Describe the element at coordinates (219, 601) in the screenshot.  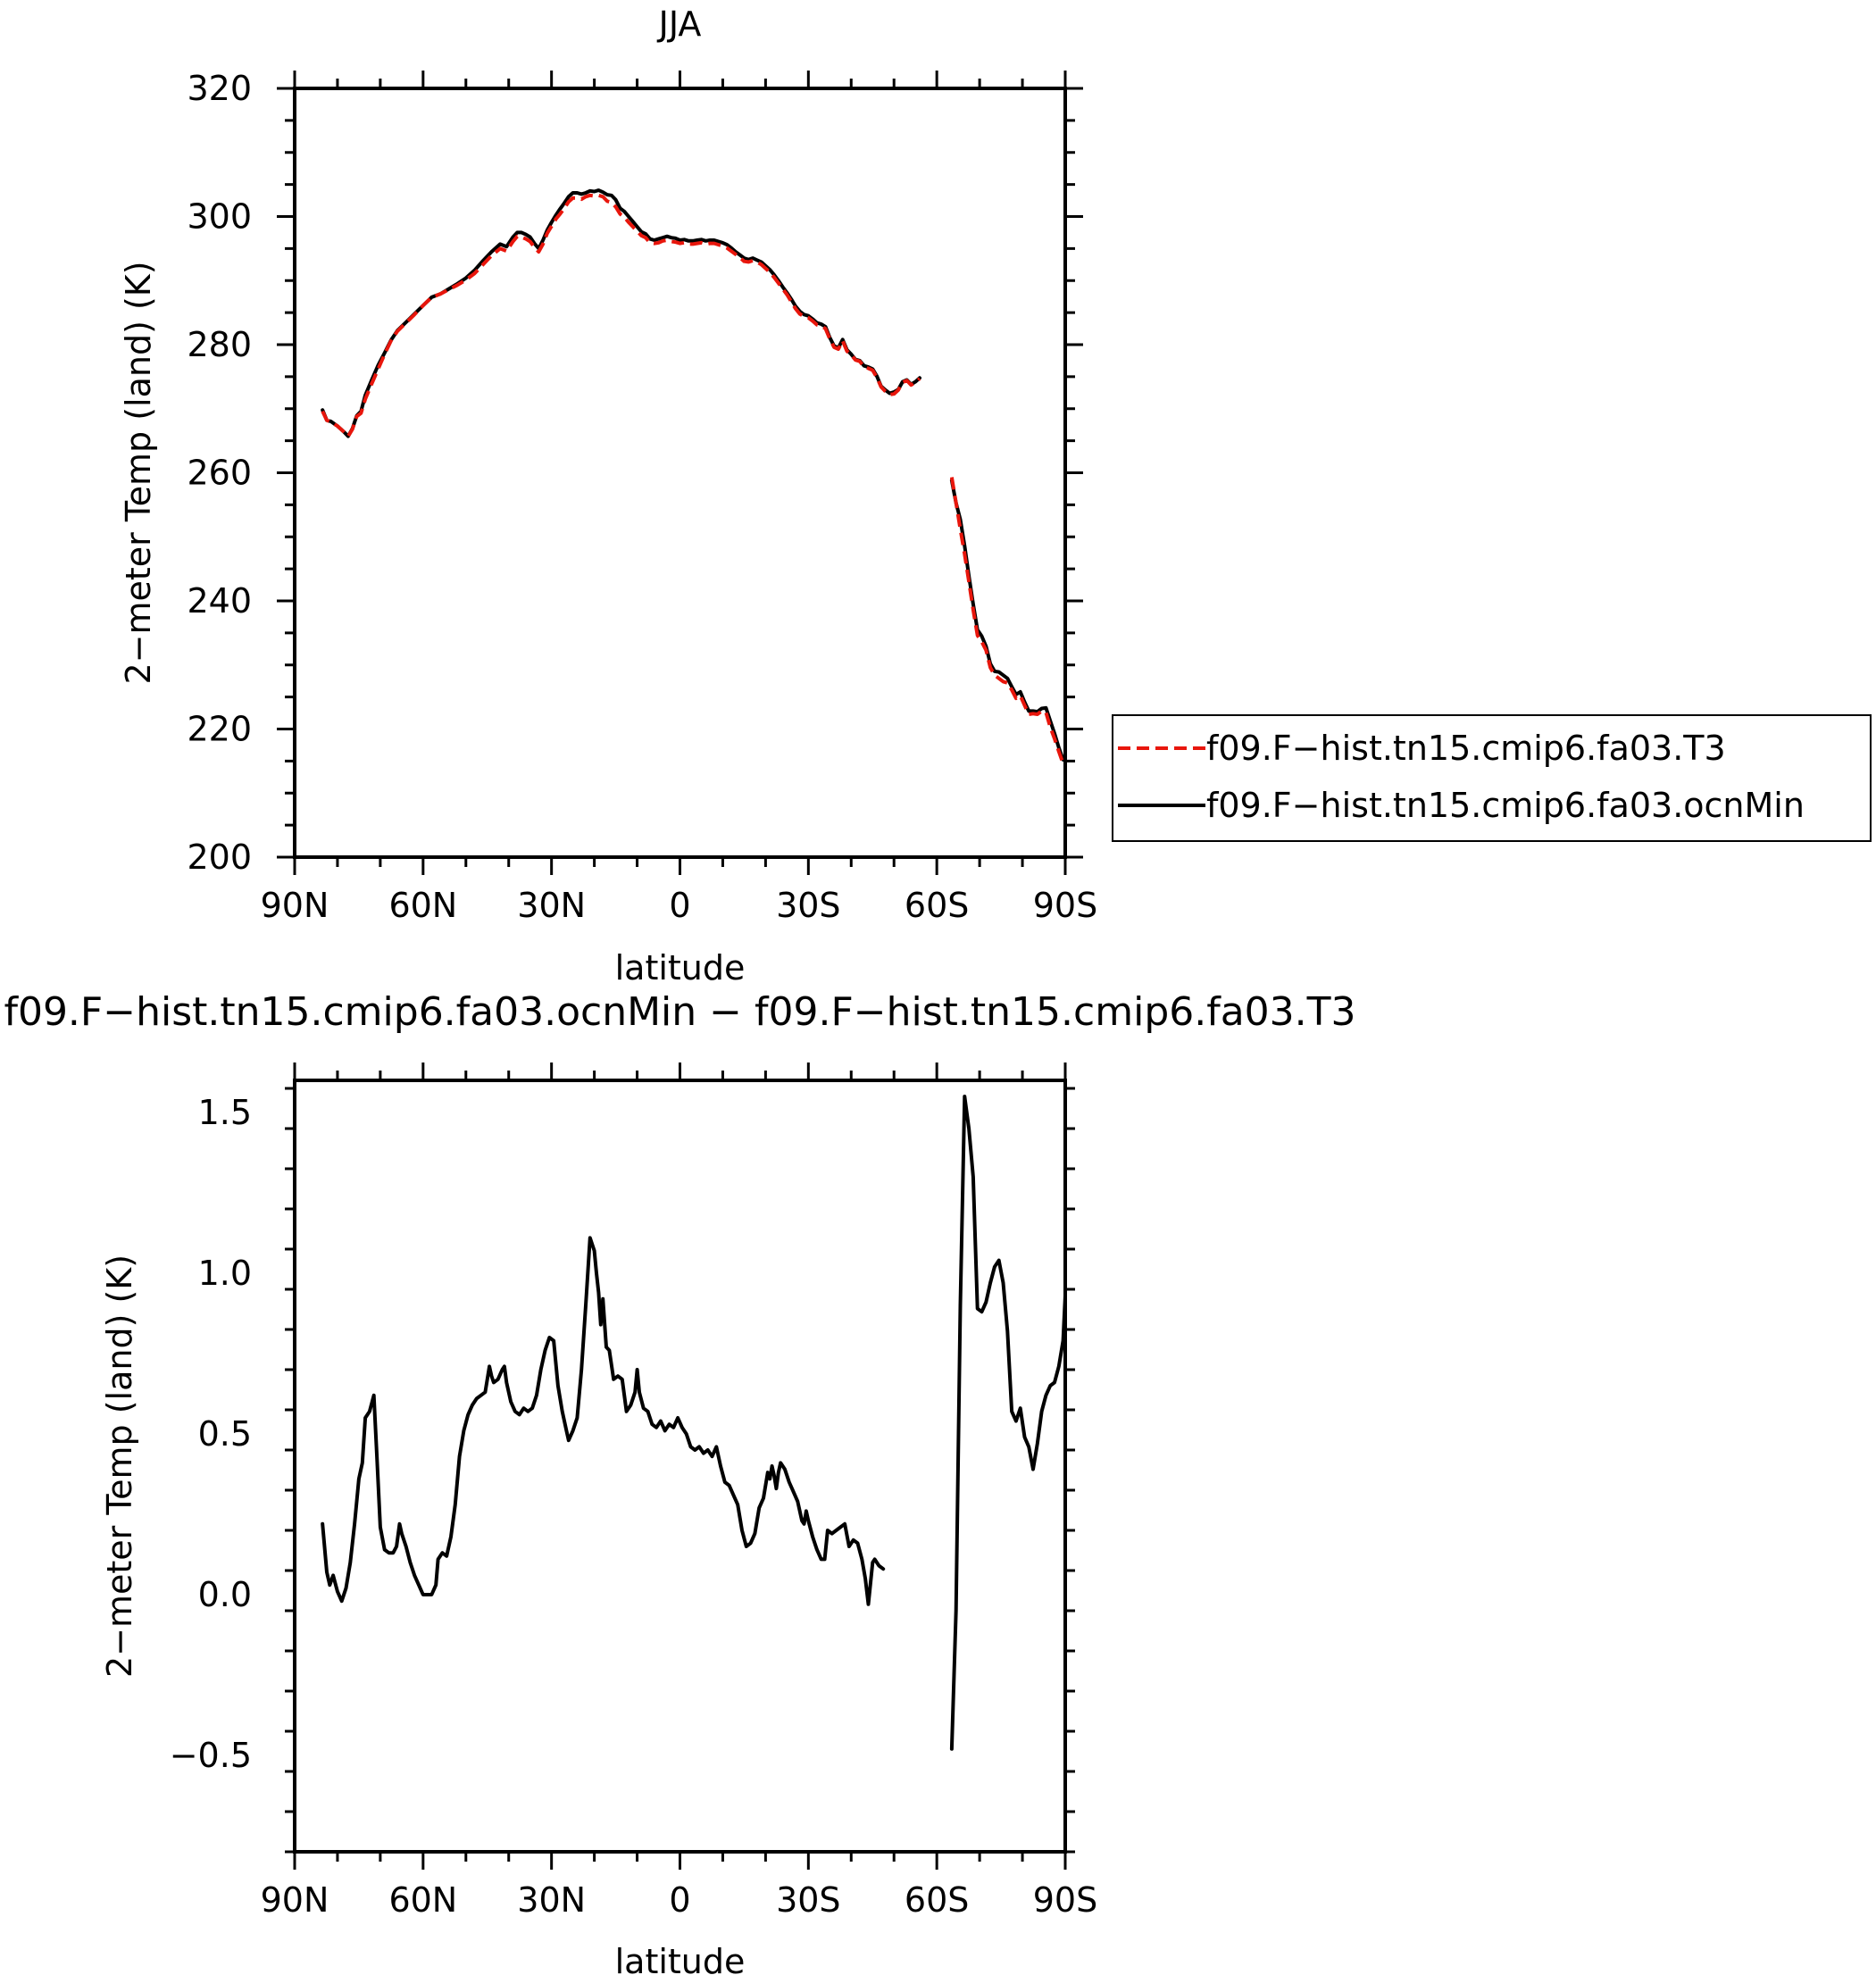
I see `y-tick-label: 240` at that location.